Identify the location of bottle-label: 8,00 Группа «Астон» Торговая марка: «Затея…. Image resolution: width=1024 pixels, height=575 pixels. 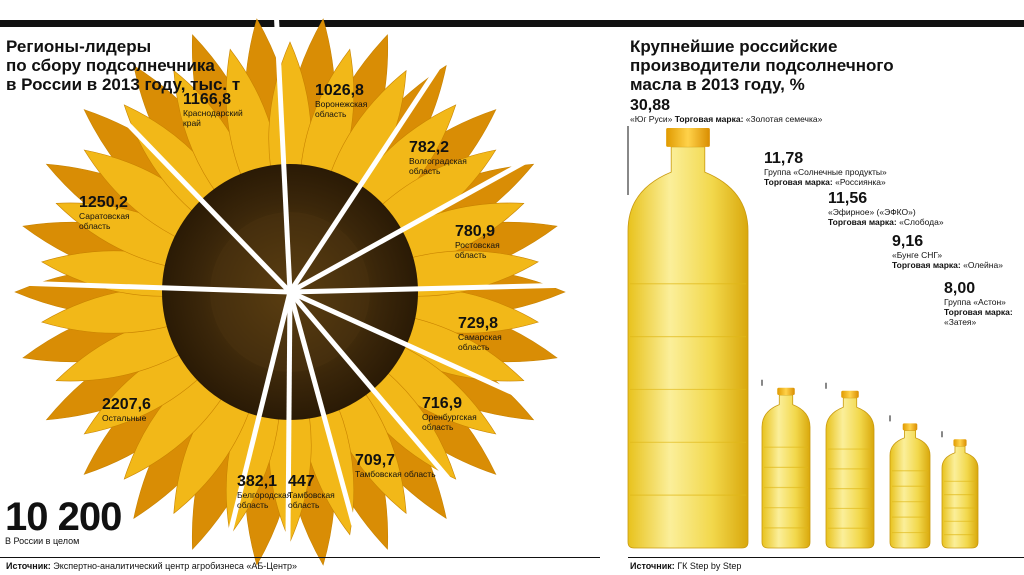
(984, 303).